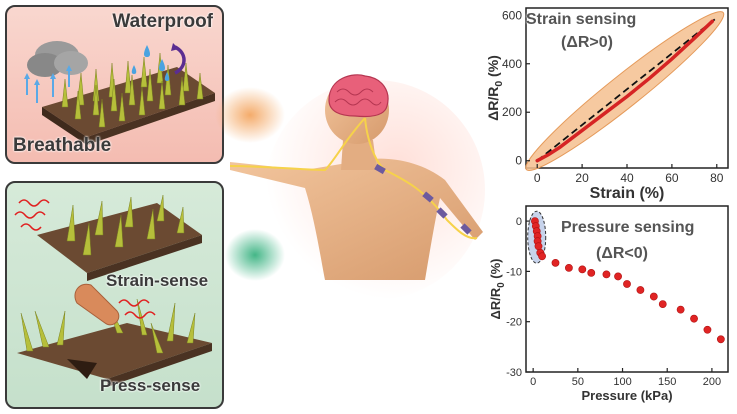  What do you see at coordinates (114, 351) in the screenshot?
I see `press-membrane` at bounding box center [114, 351].